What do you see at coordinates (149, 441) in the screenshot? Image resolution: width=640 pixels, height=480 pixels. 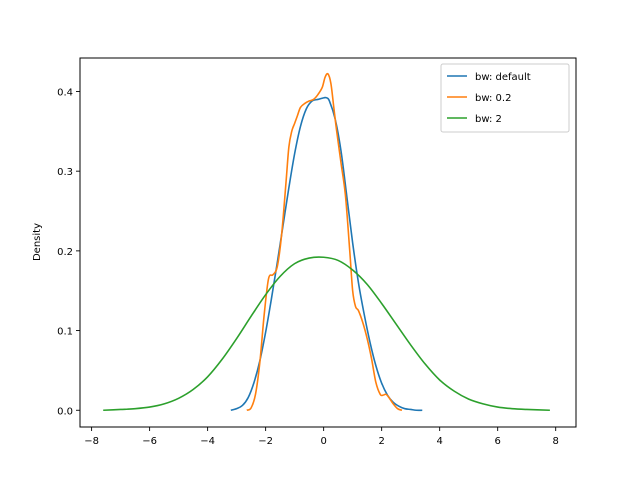 I see `x-tick-label: −6` at bounding box center [149, 441].